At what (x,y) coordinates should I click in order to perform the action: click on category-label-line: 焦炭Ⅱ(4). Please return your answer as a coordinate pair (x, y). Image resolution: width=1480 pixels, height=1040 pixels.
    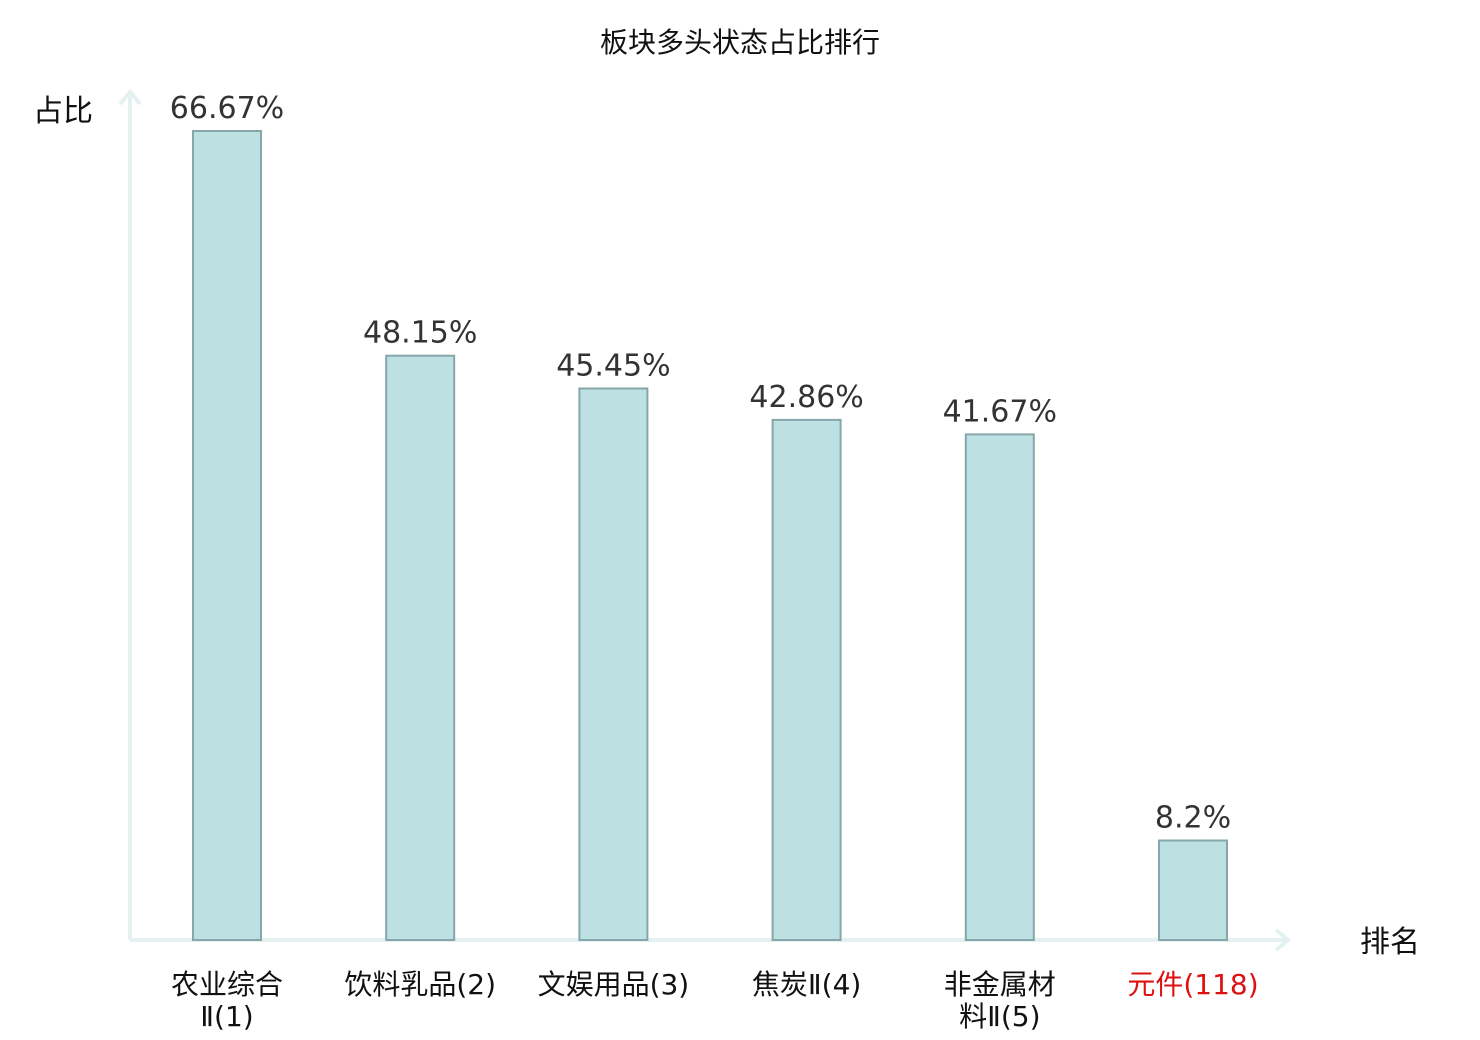
    Looking at the image, I should click on (806, 984).